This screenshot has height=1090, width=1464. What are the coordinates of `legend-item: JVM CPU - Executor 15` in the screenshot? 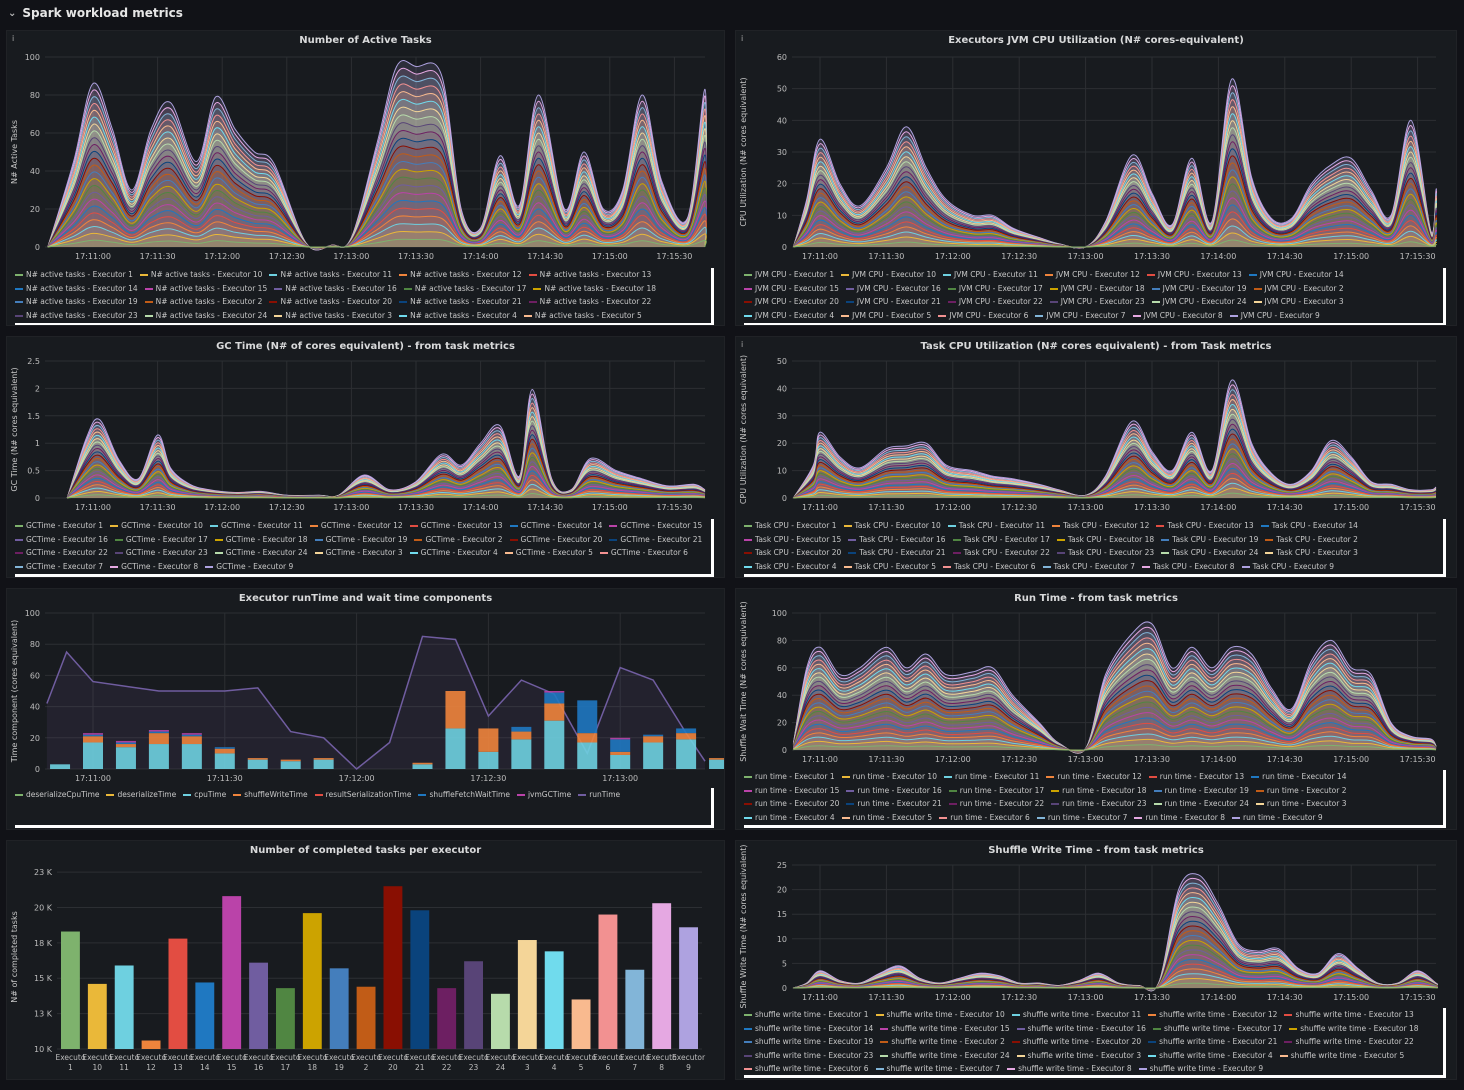 It's located at (791, 289).